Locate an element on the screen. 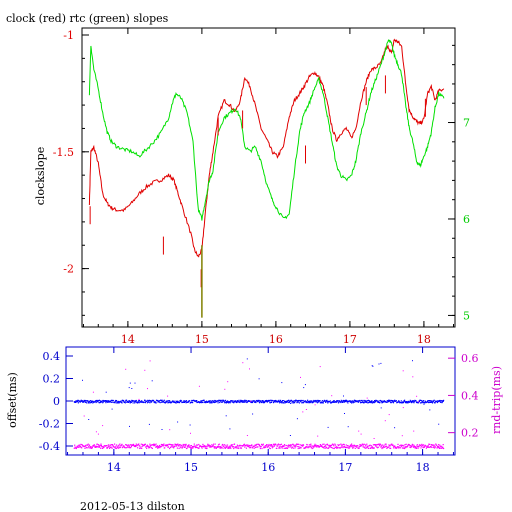  bottom-y-label: offset(ms) is located at coordinates (12, 400).